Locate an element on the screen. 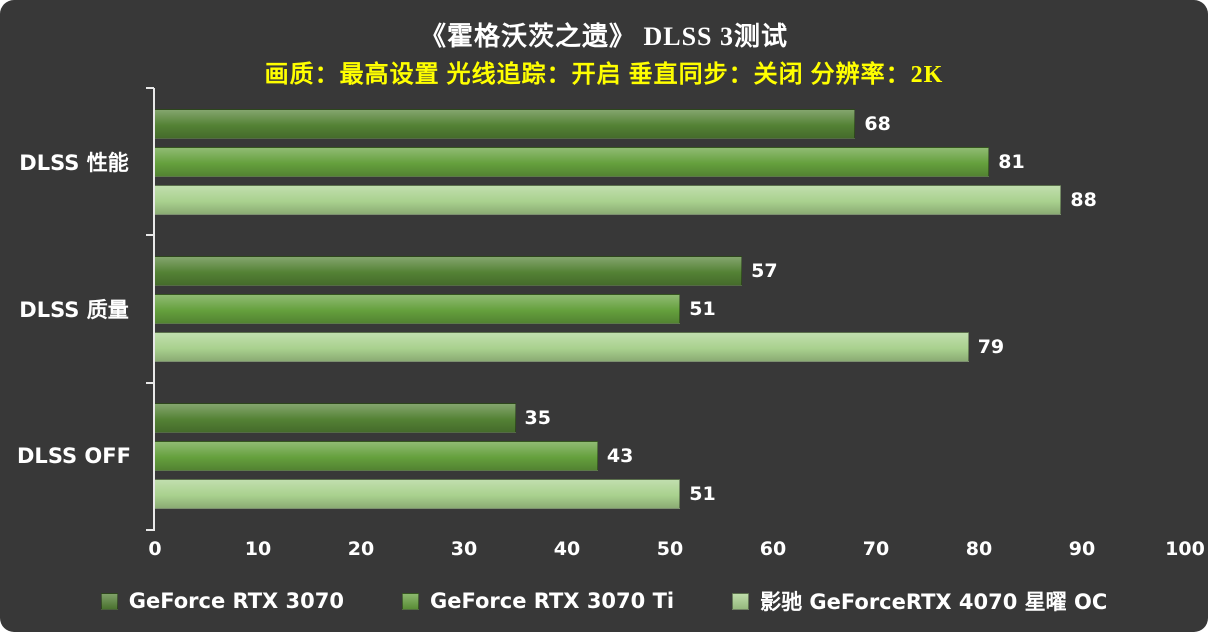  x-tick-label: 40 is located at coordinates (567, 549).